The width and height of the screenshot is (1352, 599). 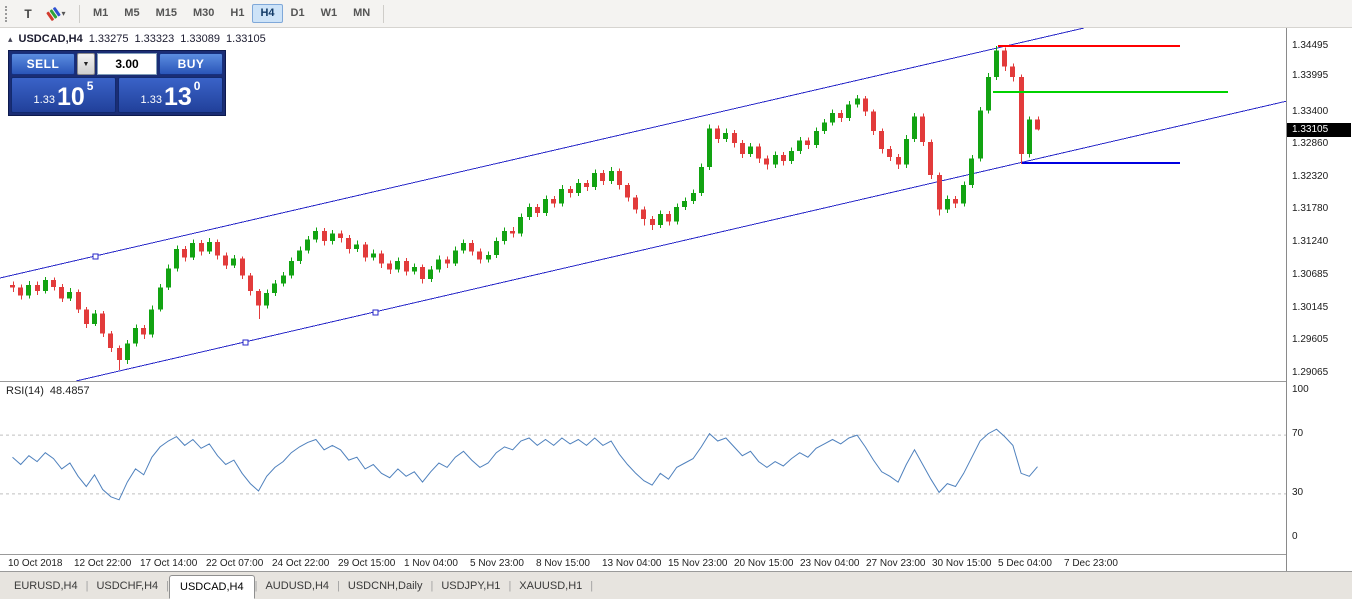 What do you see at coordinates (1310, 307) in the screenshot?
I see `price-tick-label: 1.30145` at bounding box center [1310, 307].